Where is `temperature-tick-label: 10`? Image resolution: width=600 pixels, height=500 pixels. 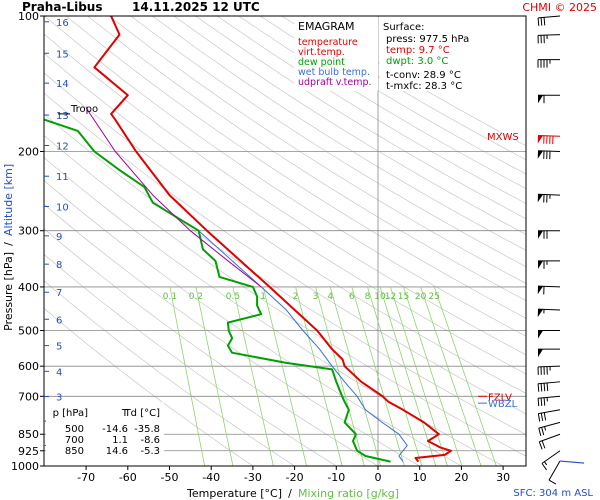 temperature-tick-label: 10 is located at coordinates (420, 477).